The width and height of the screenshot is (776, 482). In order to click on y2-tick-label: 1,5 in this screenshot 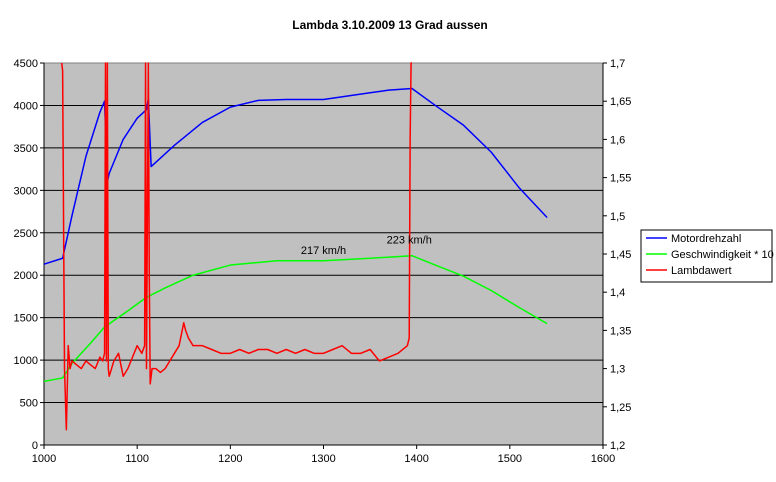, I will do `click(617, 217)`.